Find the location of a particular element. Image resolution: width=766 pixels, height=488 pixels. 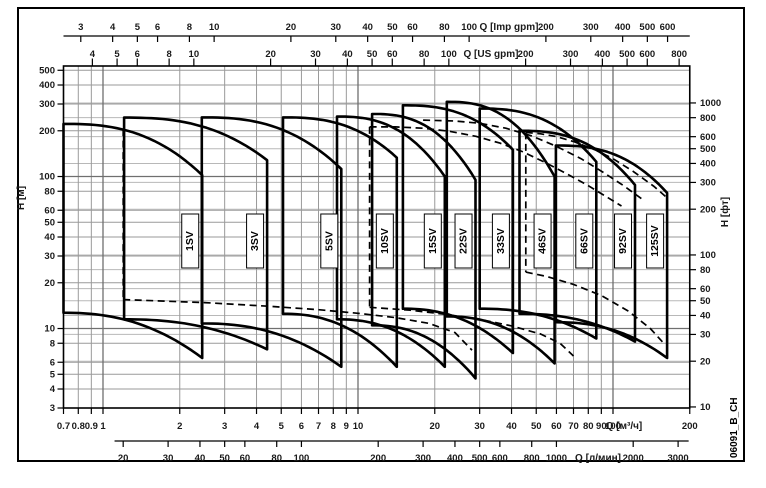

imp-gpm-axis-label: Q [Imp gpm] is located at coordinates (509, 27).